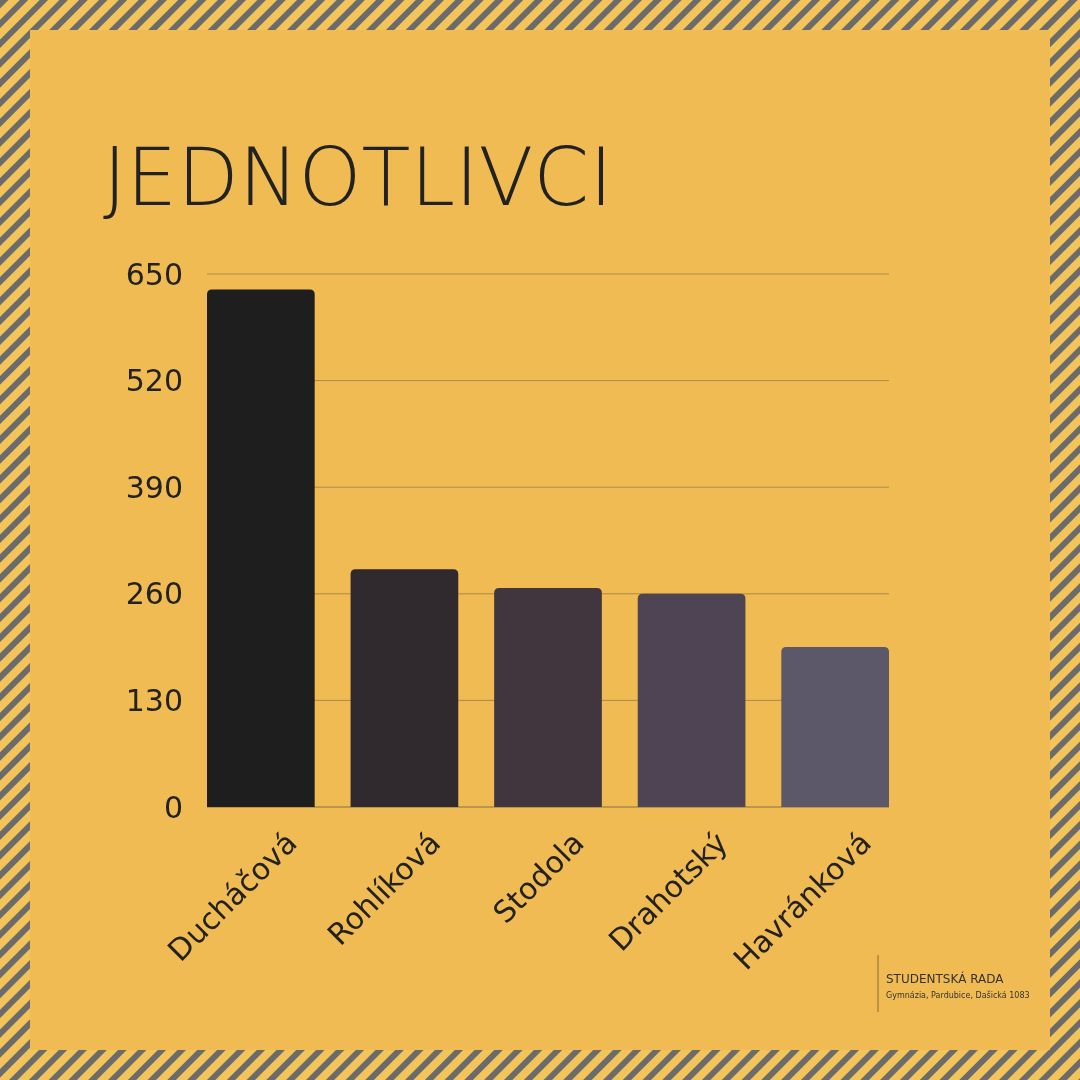 The width and height of the screenshot is (1080, 1080). Describe the element at coordinates (173, 807) in the screenshot. I see `y-tick-label: 0` at that location.